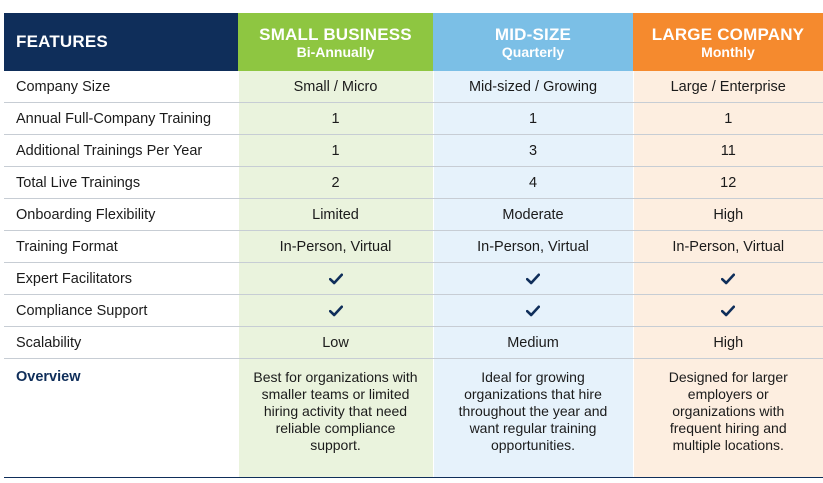 The image size is (823, 483). What do you see at coordinates (335, 87) in the screenshot?
I see `table-cell: Small / Micro` at bounding box center [335, 87].